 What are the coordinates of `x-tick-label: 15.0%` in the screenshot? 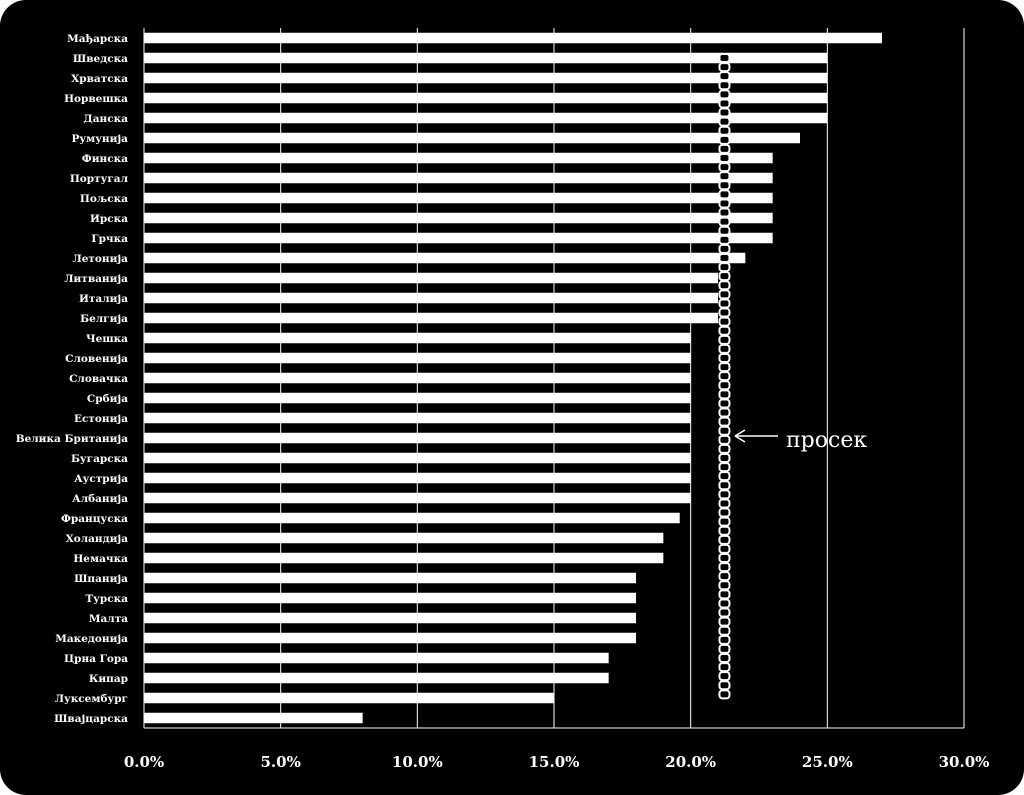 It's located at (554, 762).